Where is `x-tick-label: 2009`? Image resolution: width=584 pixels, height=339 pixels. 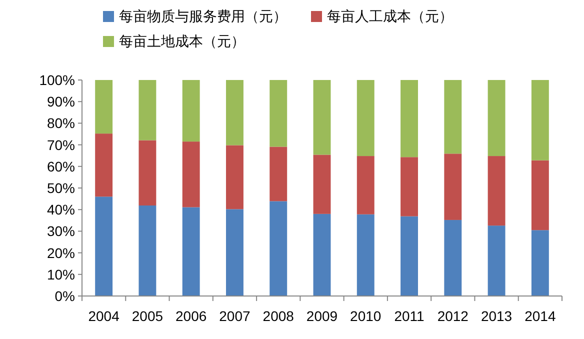
x-tick-label: 2009 is located at coordinates (322, 316).